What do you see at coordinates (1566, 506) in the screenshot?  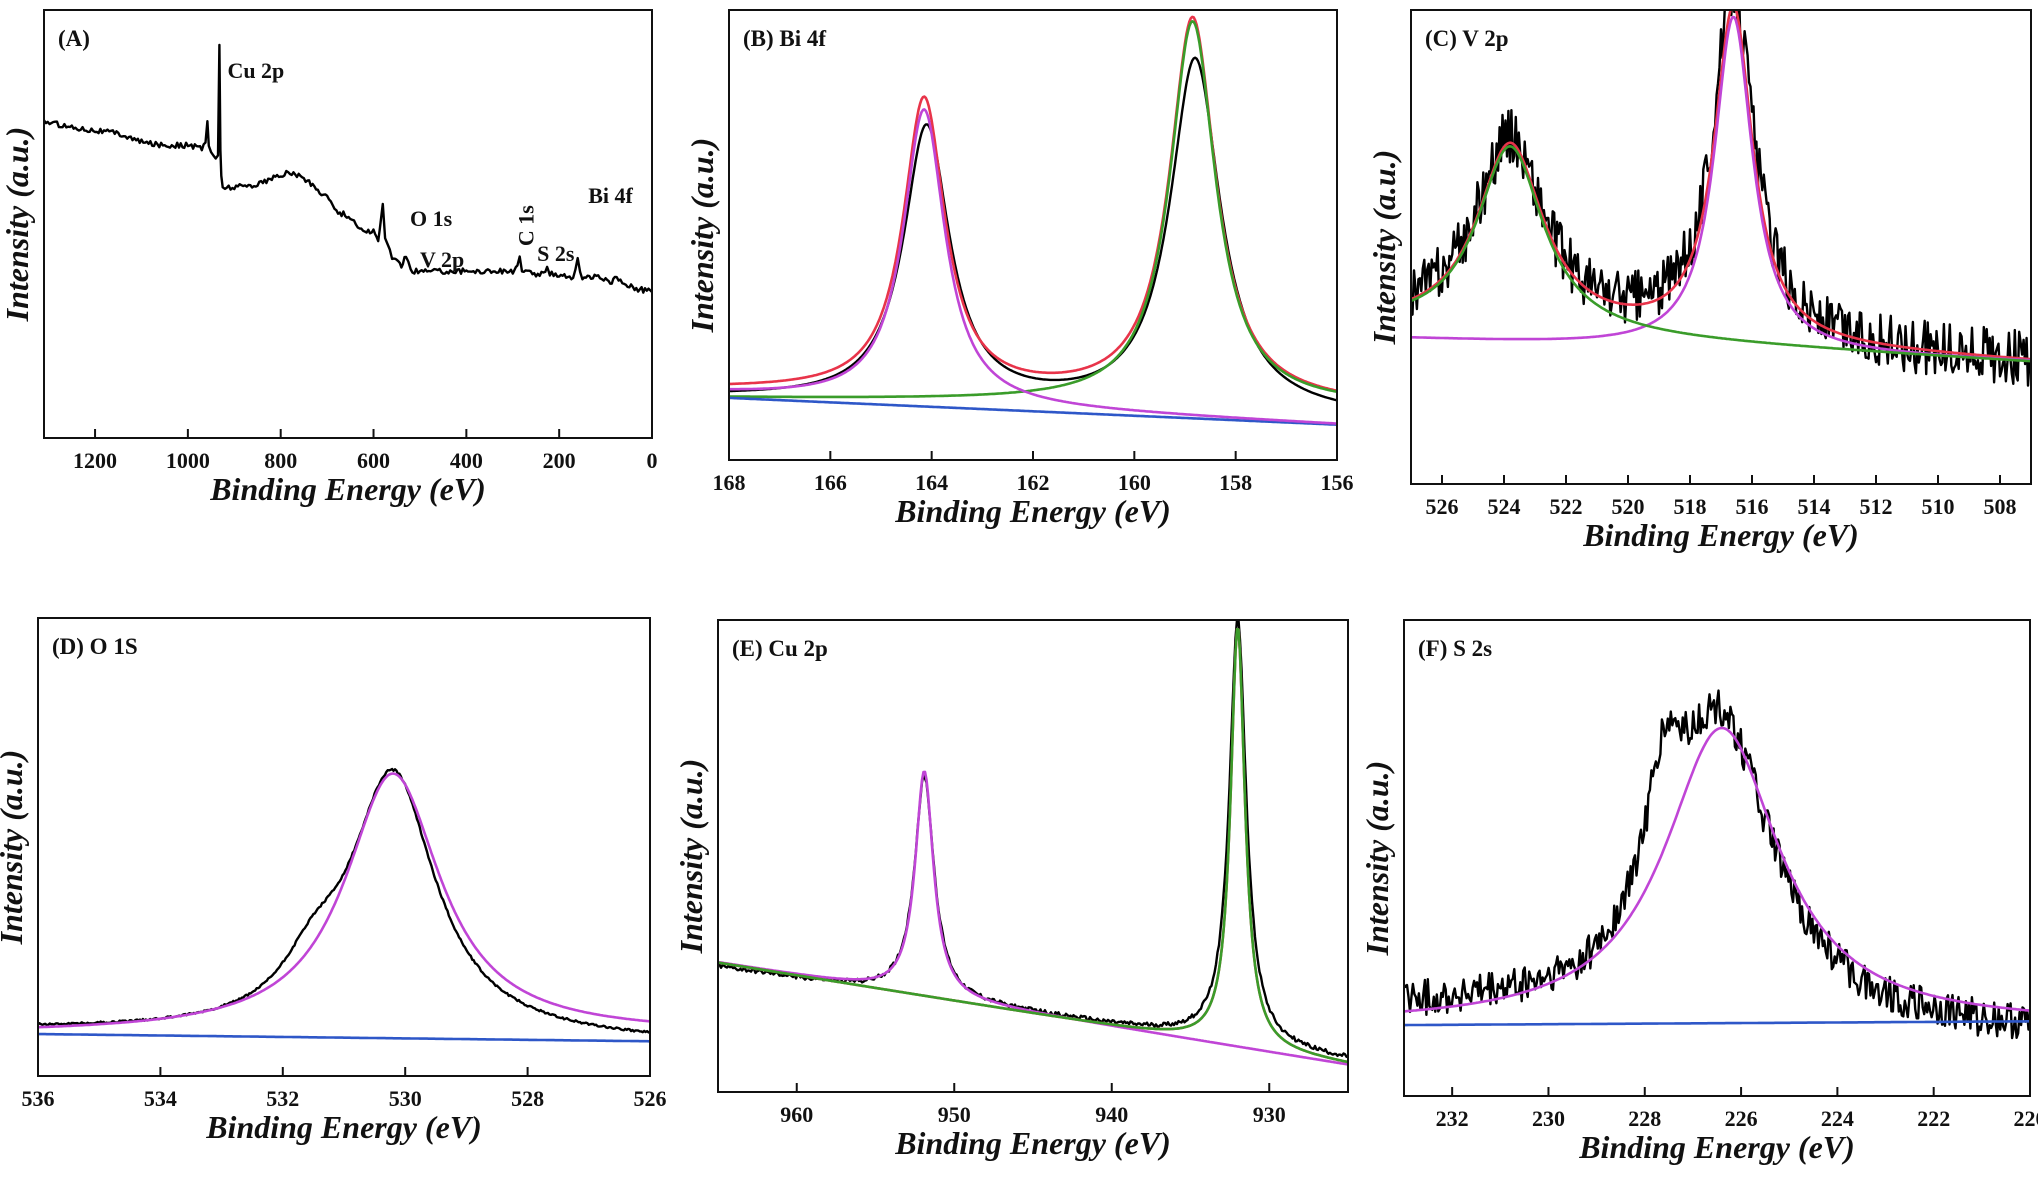 I see `x-tick-label: 522` at bounding box center [1566, 506].